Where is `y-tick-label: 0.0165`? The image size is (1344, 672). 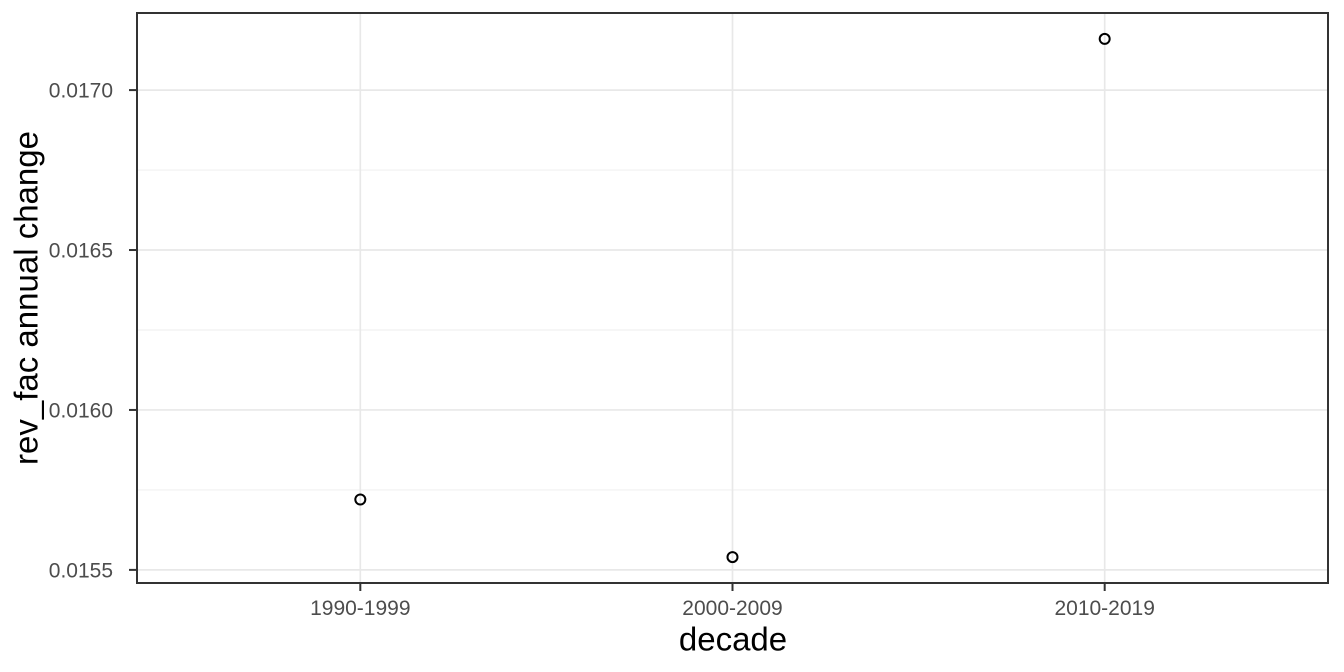 y-tick-label: 0.0165 is located at coordinates (81, 251).